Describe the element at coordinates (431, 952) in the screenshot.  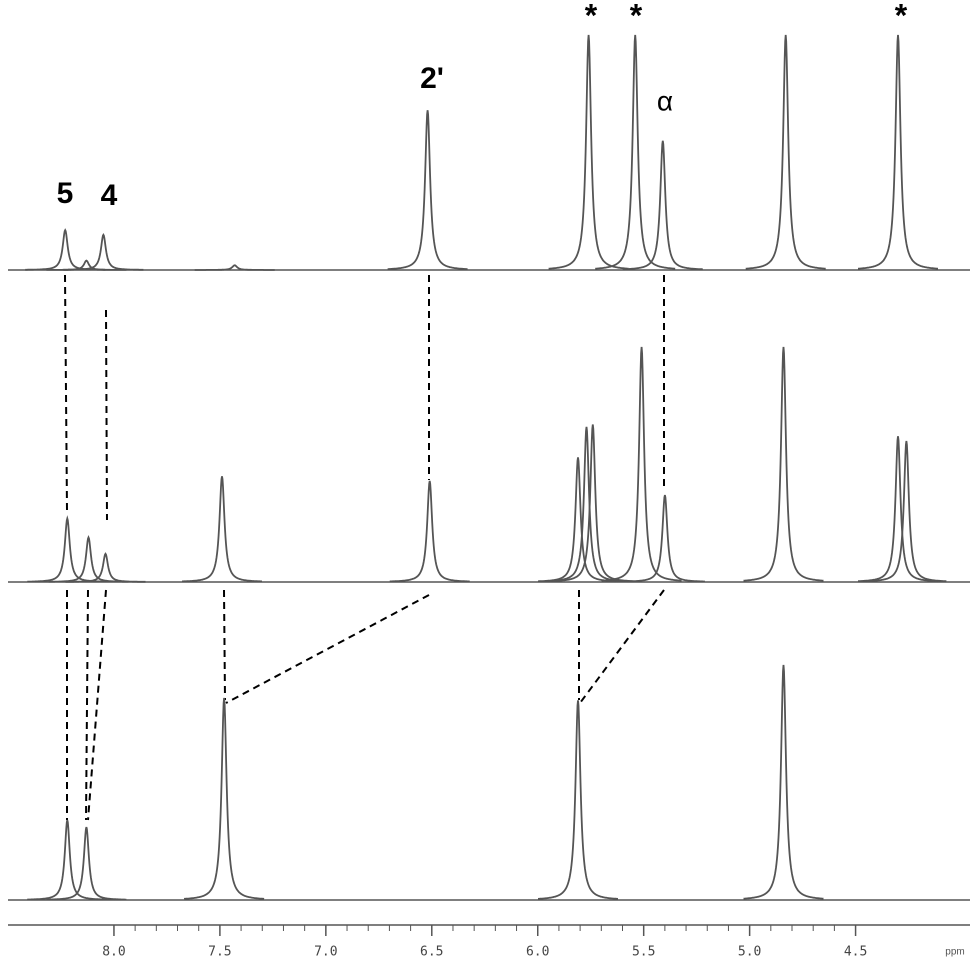
I see `x-tick-label: 6.5` at that location.